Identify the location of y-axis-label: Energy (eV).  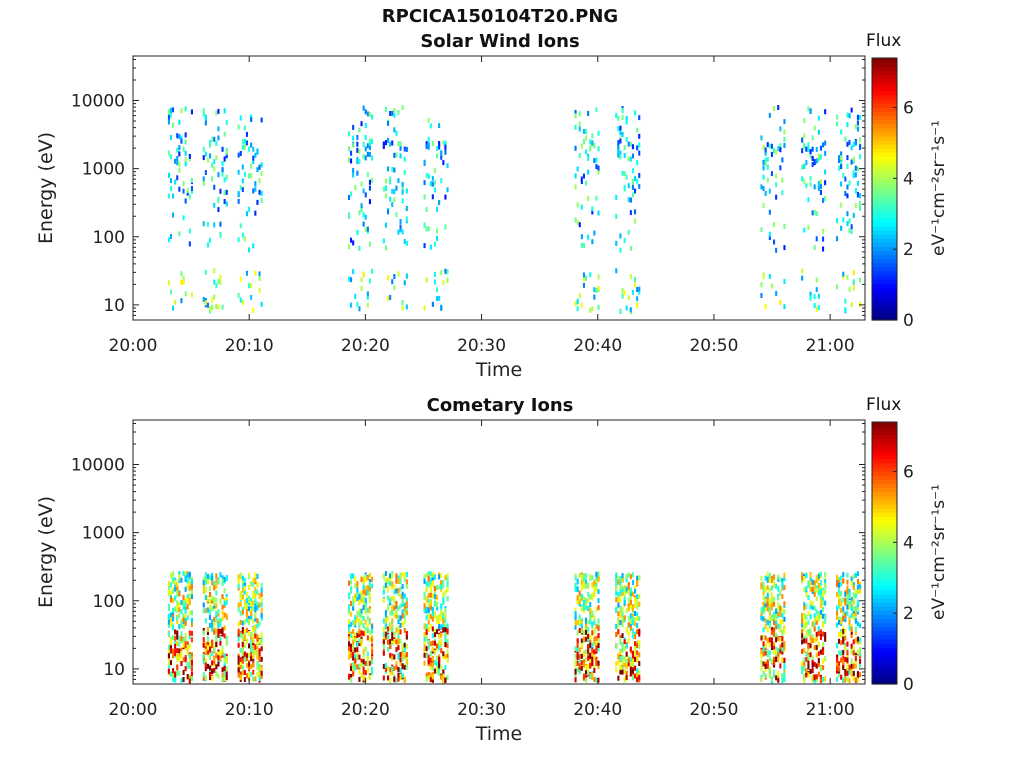
(46, 552).